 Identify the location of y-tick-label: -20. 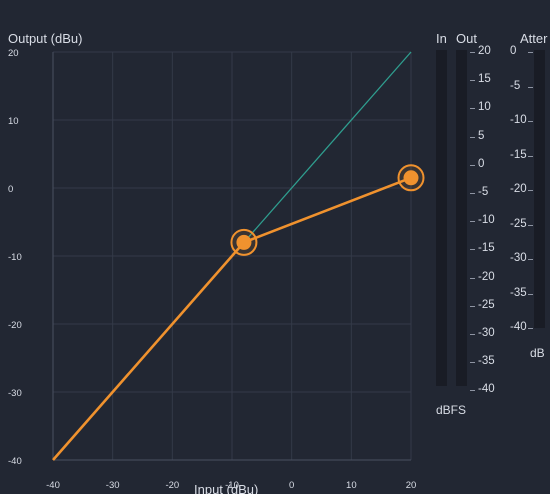
(15, 325).